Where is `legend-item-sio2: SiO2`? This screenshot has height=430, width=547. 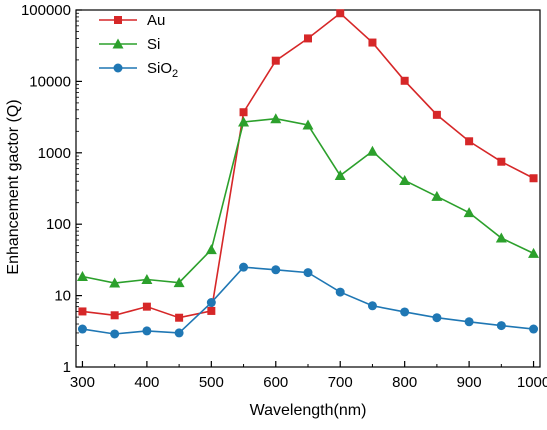
legend-item-sio2: SiO2 is located at coordinates (138, 70).